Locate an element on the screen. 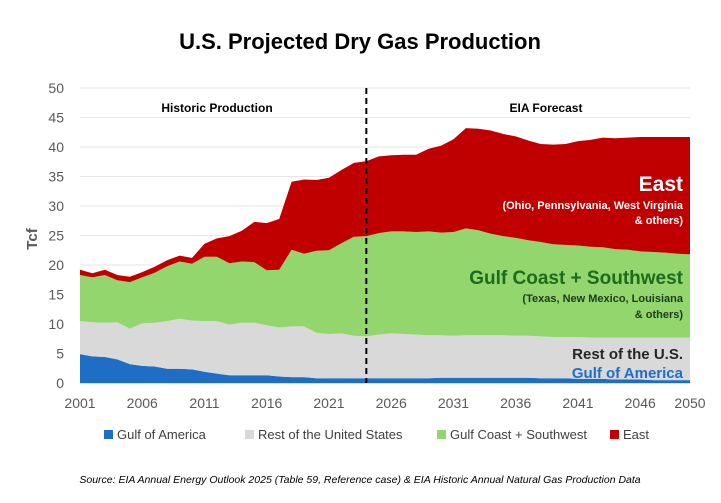 This screenshot has width=721, height=503. chart-title: U.S. Projected Dry Gas Production is located at coordinates (360, 41).